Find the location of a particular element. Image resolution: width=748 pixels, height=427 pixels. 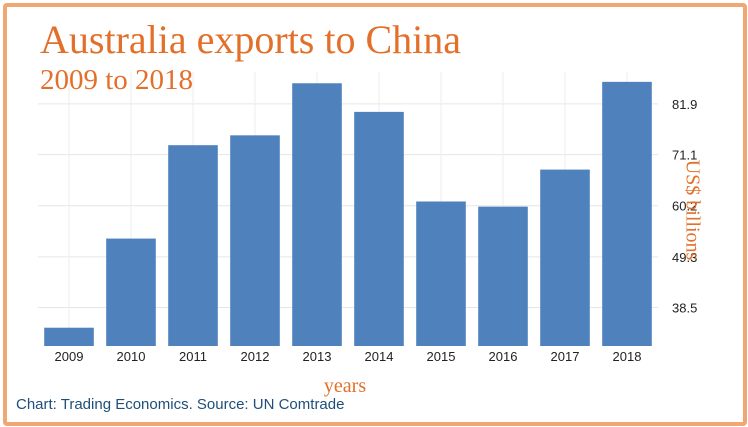

bar-2013 is located at coordinates (317, 214).